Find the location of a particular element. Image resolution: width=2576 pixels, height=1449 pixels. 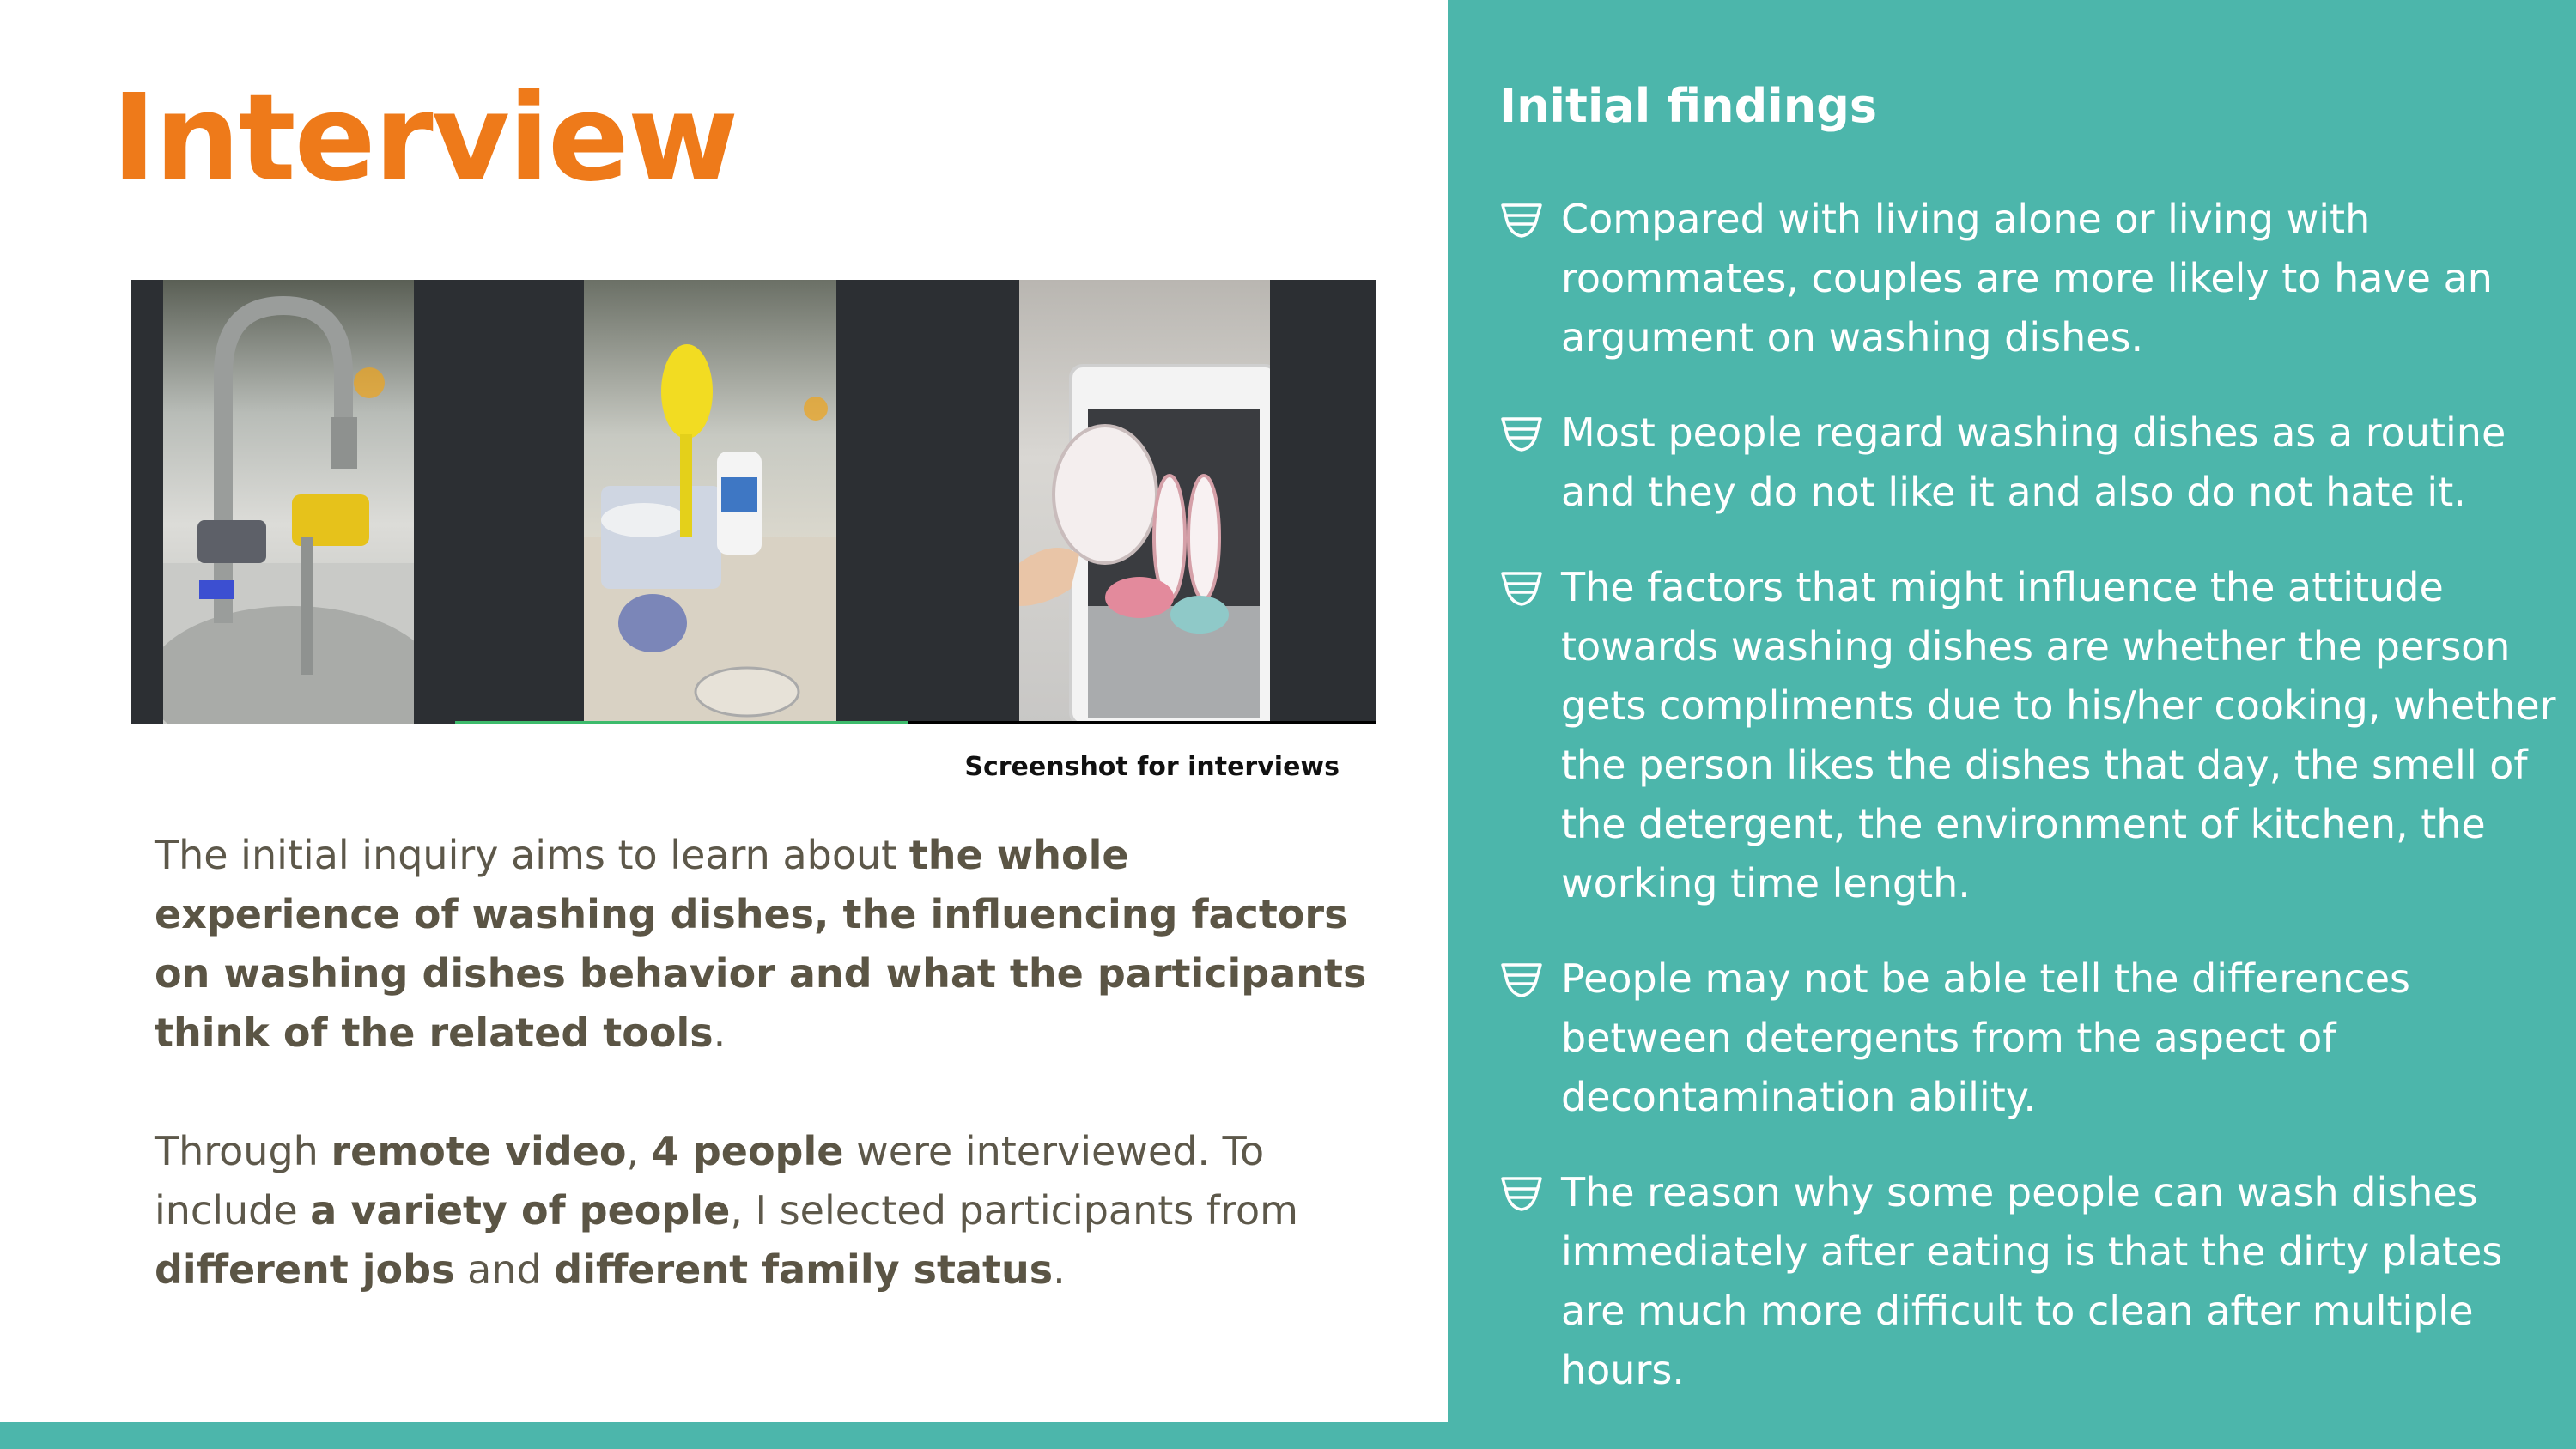

video-tile-kitchen-sink is located at coordinates (289, 502).